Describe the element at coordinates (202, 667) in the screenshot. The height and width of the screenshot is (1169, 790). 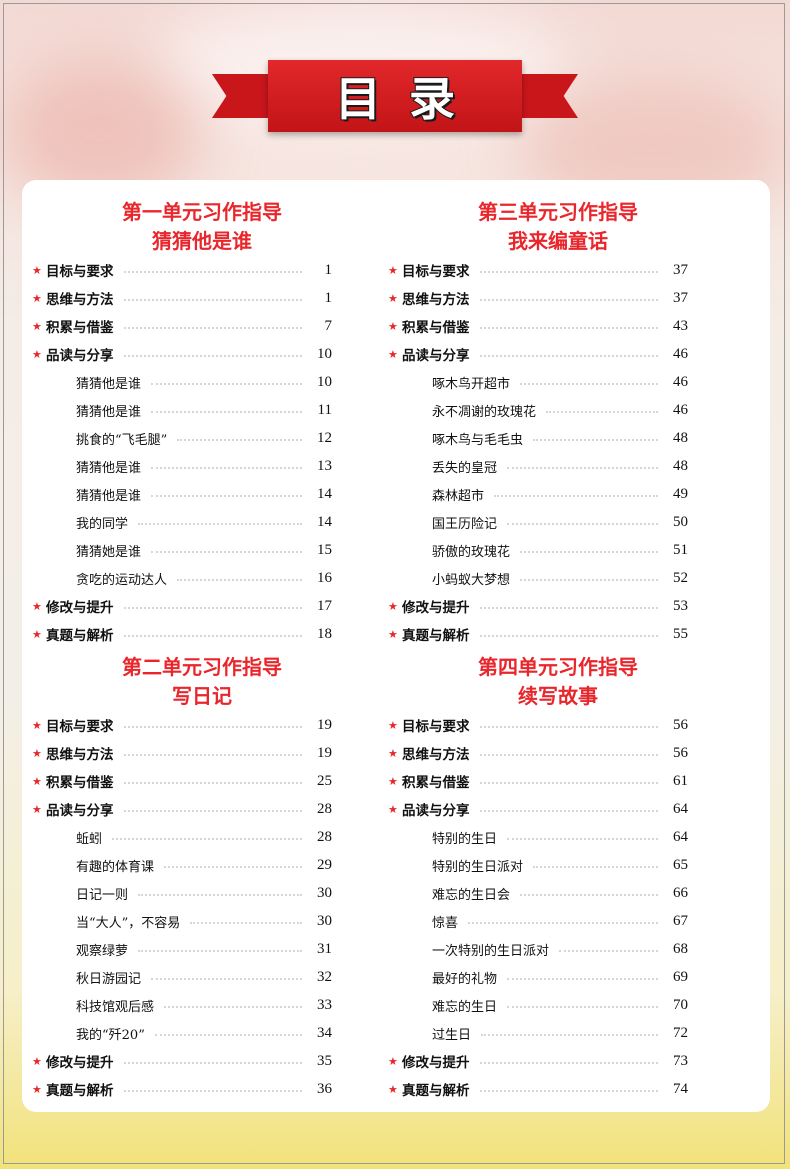
I see `unit-title: 第二单元习作指导` at that location.